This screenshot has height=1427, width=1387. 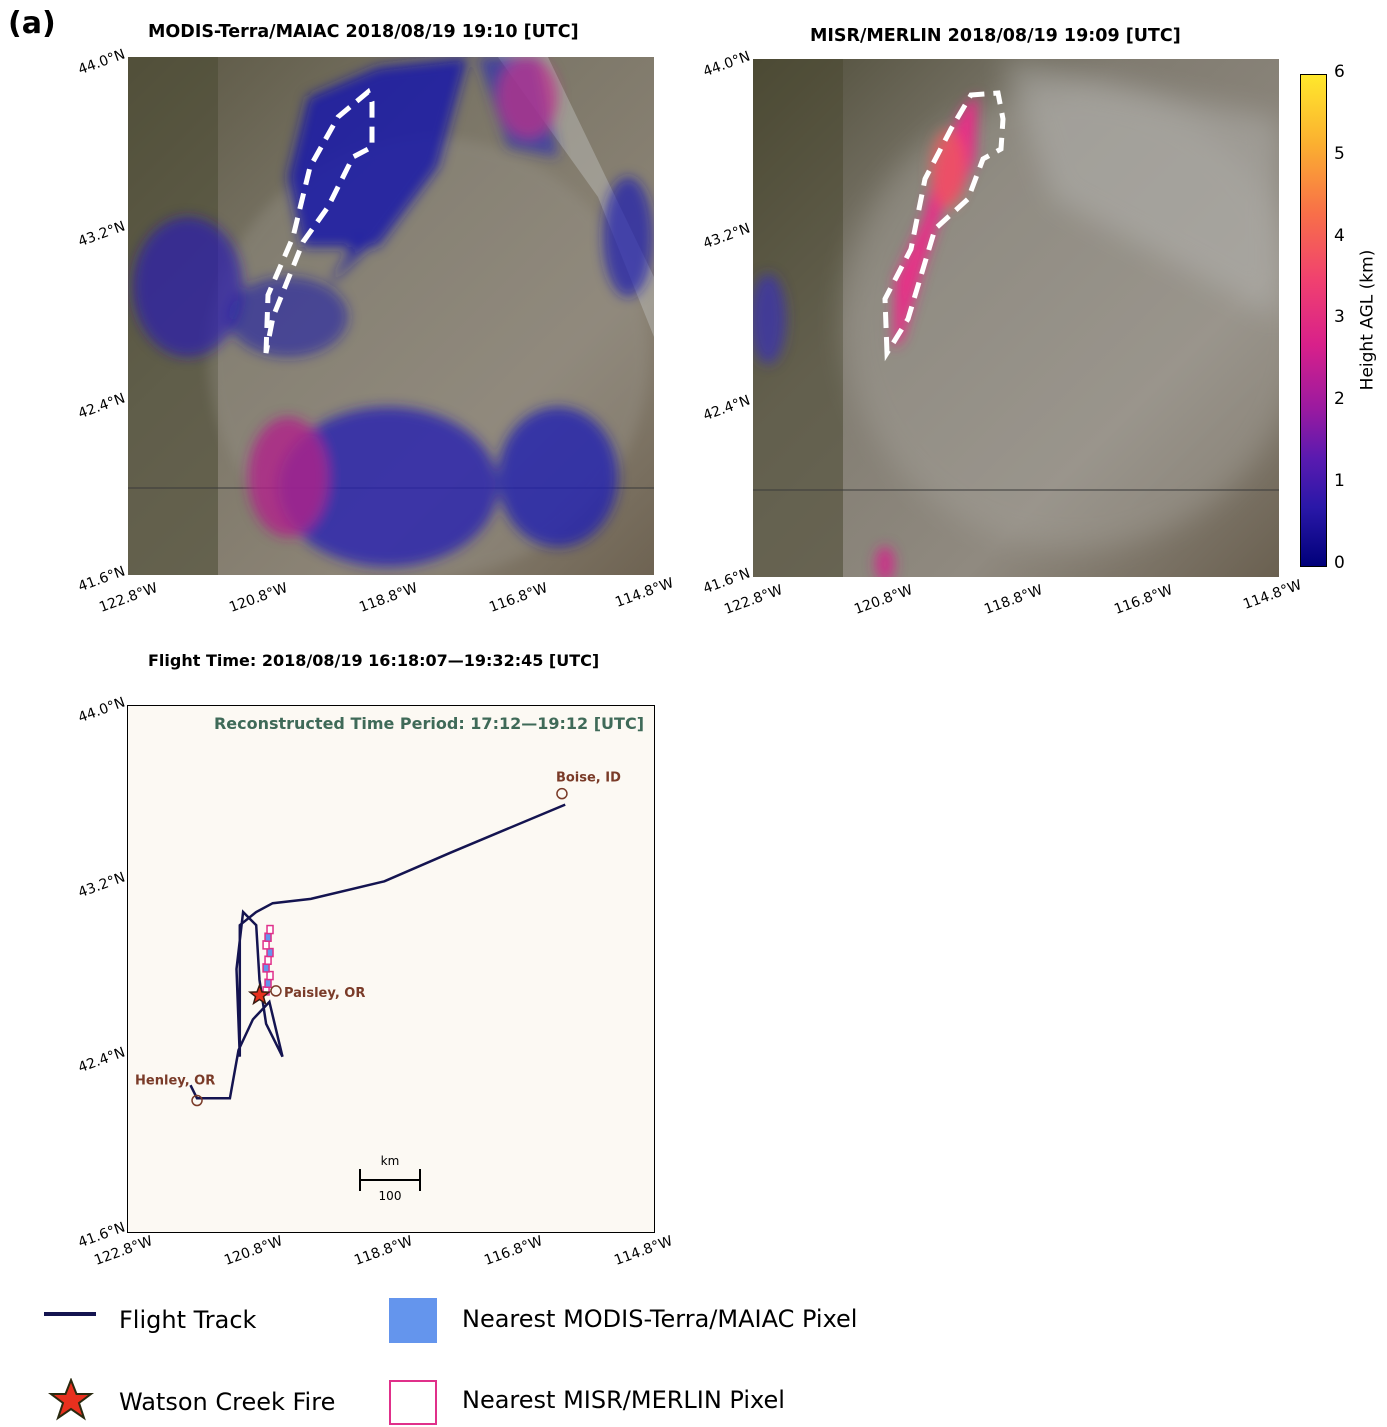 What do you see at coordinates (660, 1319) in the screenshot?
I see `legend-modis-pixel: Nearest MODIS-Terra/MAIAC Pixel` at bounding box center [660, 1319].